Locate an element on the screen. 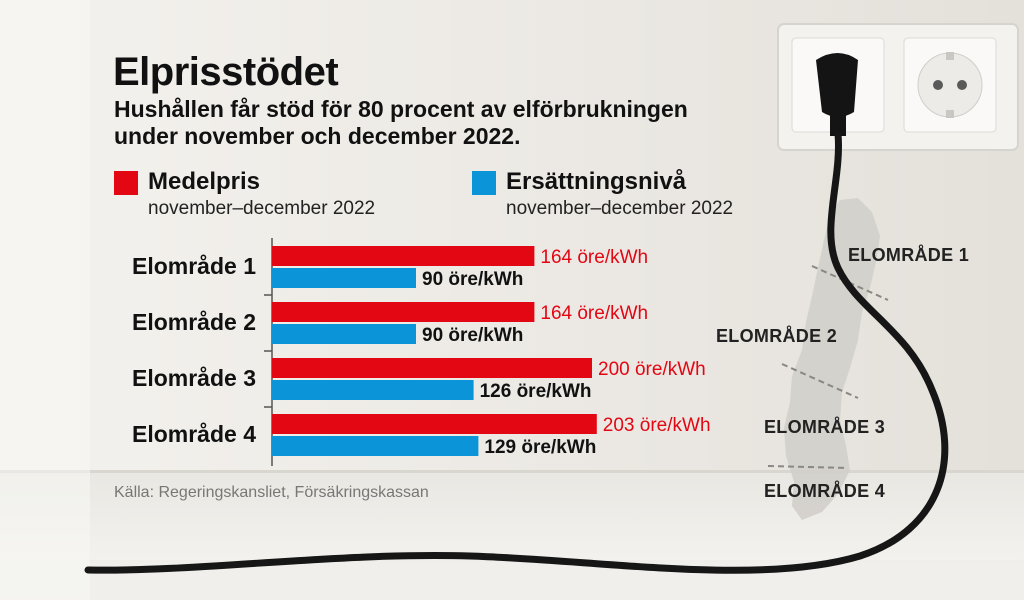 This screenshot has height=600, width=1024. category-label: Elområde 2 is located at coordinates (194, 322).